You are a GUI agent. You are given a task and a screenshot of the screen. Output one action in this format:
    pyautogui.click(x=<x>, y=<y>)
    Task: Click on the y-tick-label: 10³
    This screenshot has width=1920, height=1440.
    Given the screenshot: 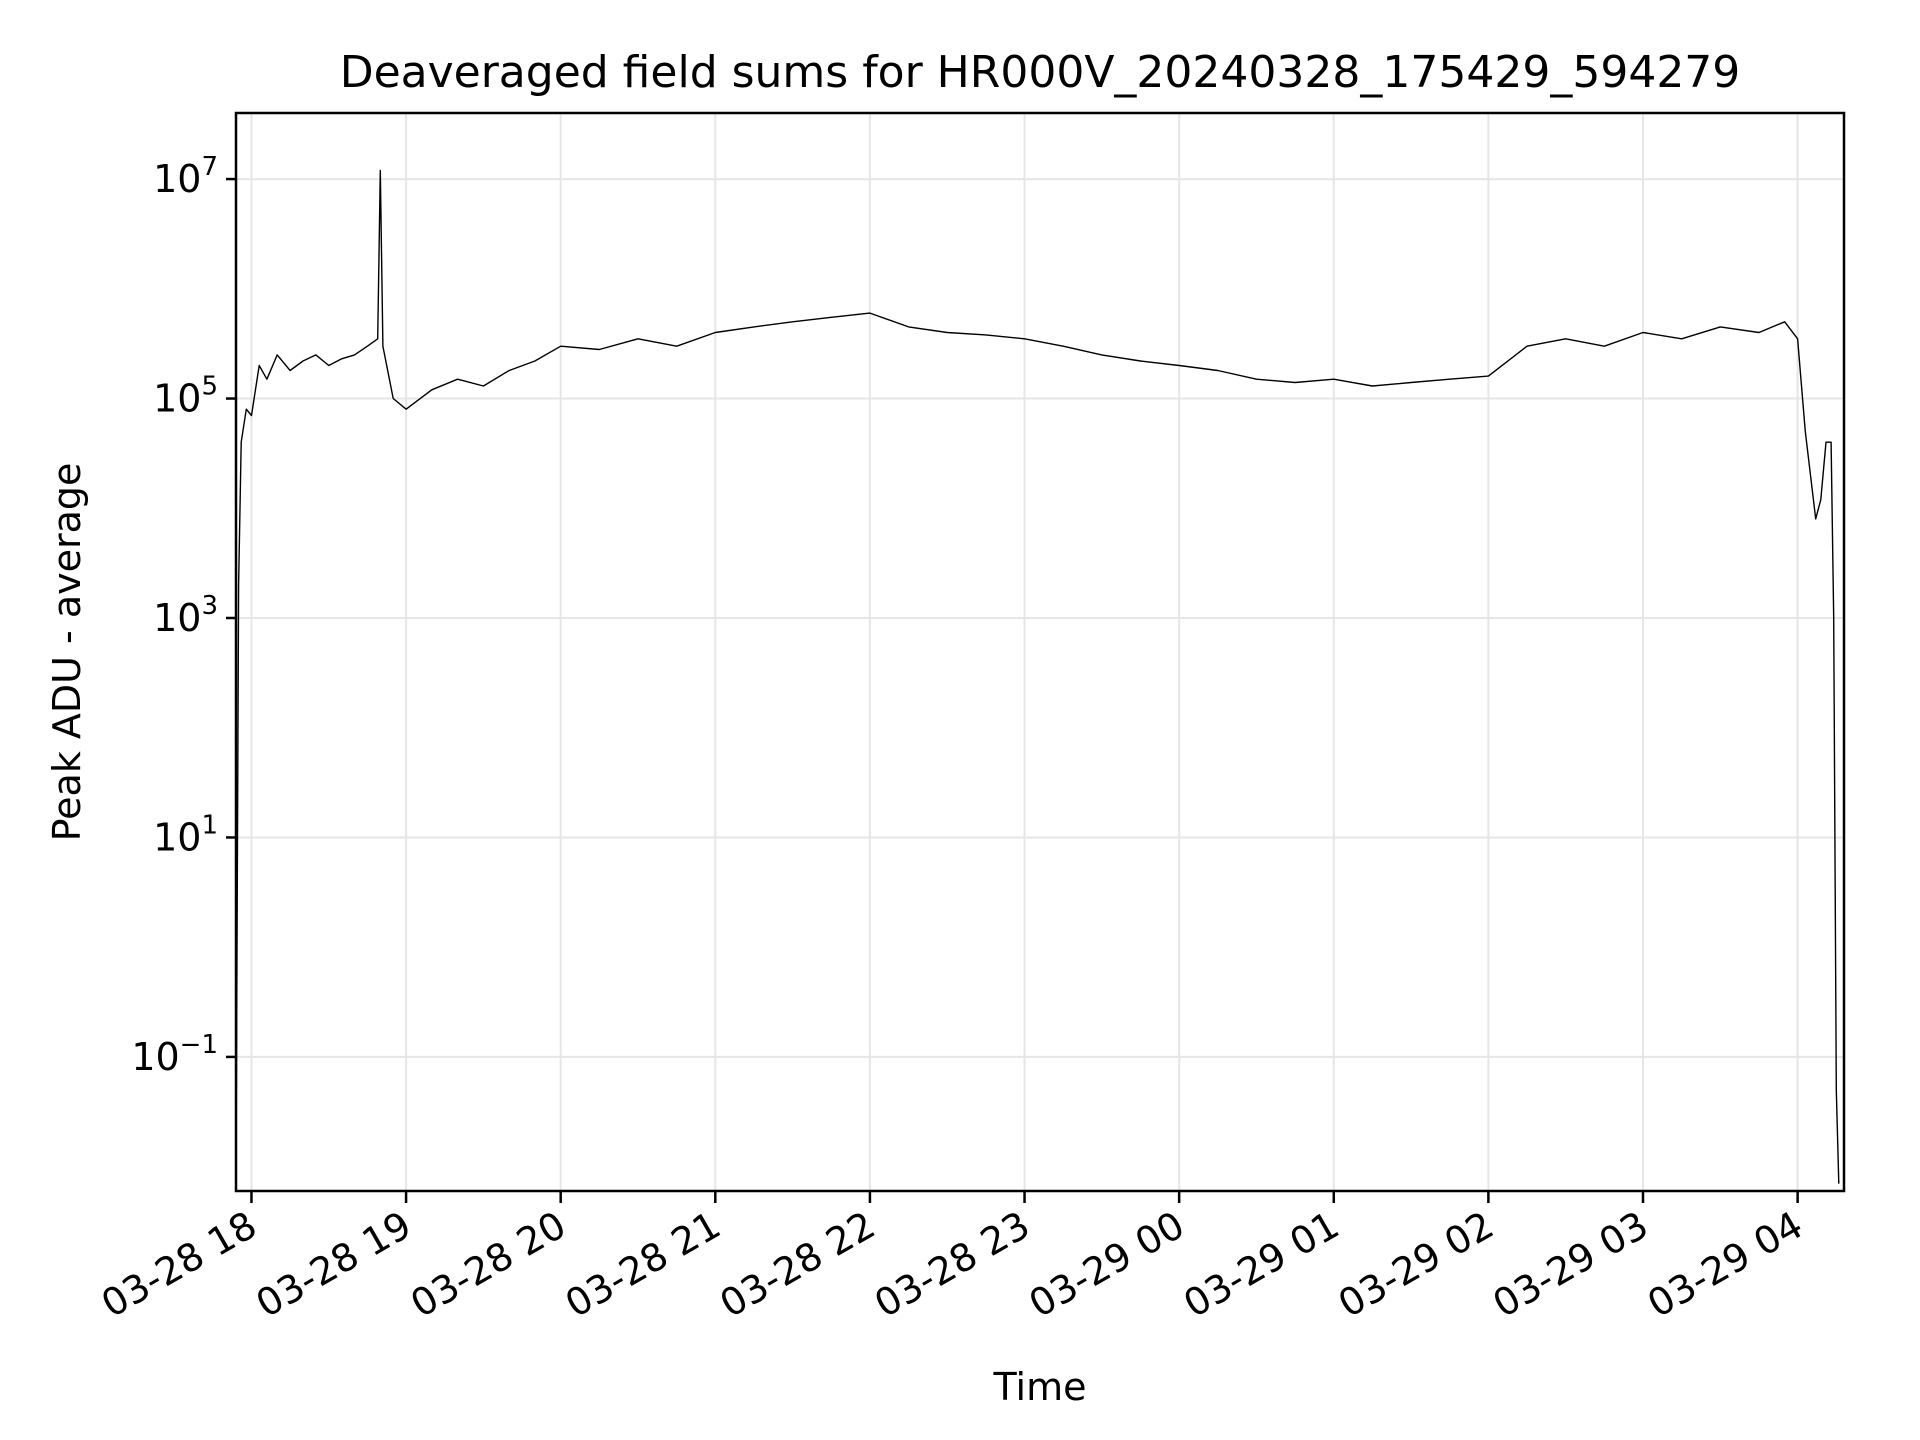 What is the action you would take?
    pyautogui.click(x=185, y=615)
    